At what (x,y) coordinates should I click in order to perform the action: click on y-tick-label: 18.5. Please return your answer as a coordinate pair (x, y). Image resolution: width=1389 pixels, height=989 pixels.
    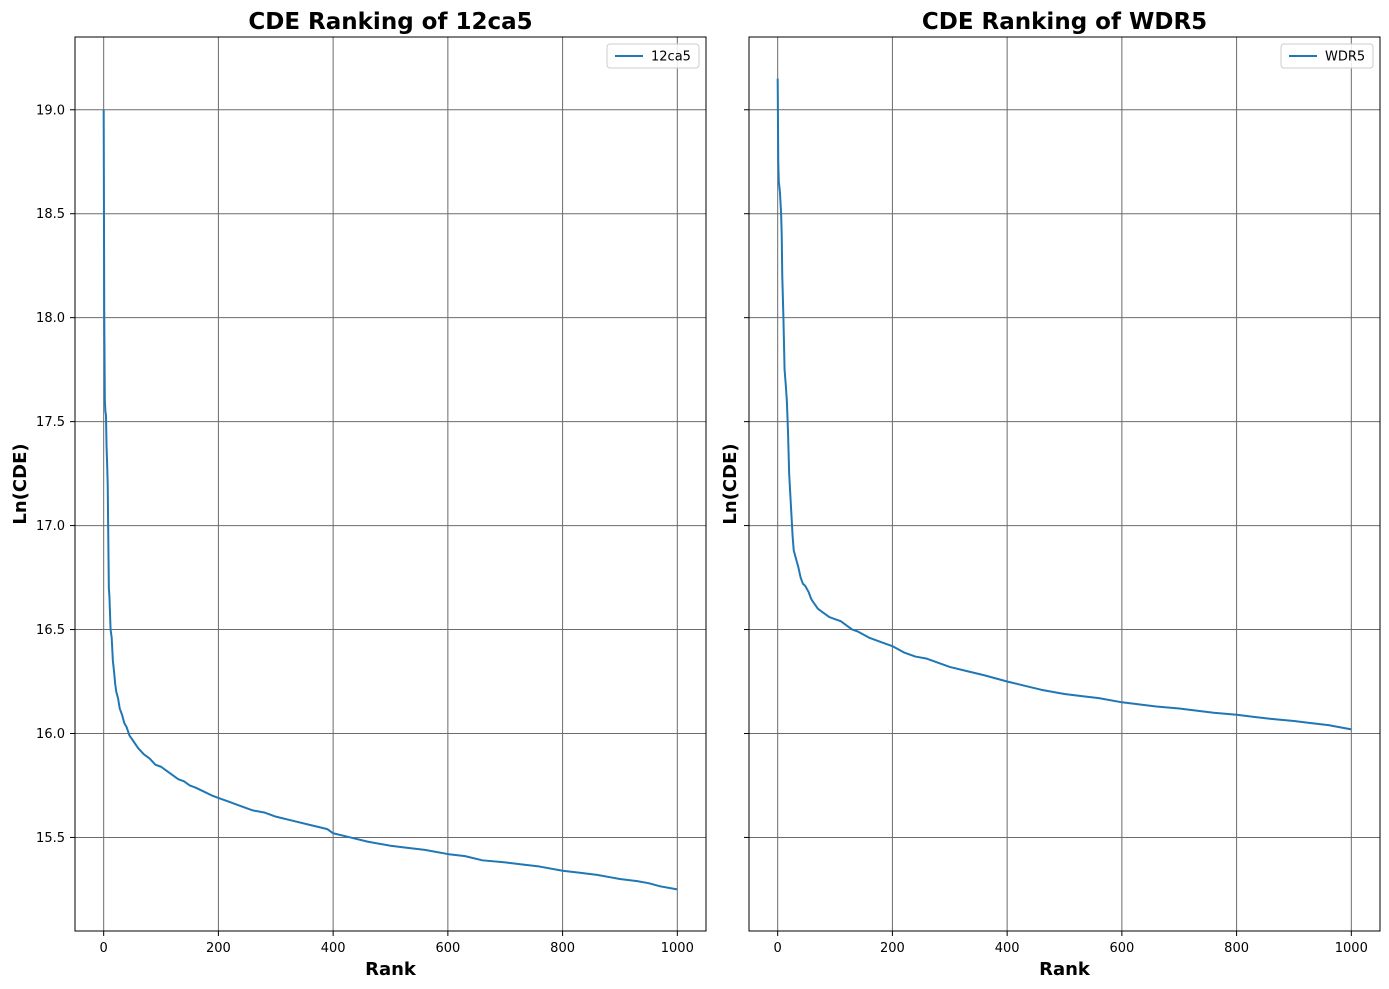
    Looking at the image, I should click on (50, 214).